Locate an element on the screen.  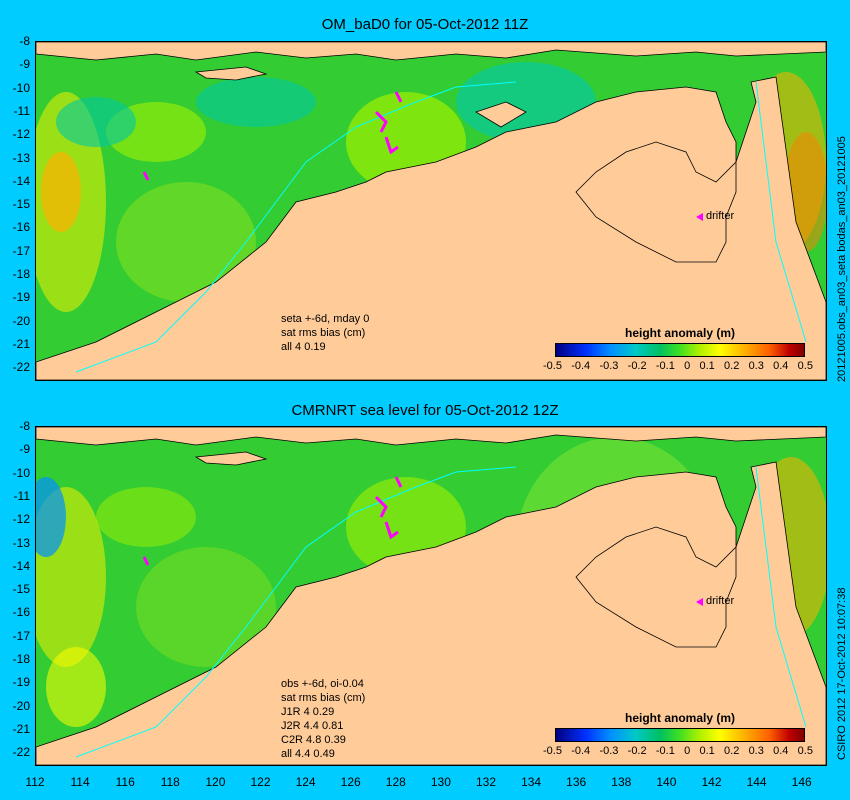
colorbar is located at coordinates (680, 350).